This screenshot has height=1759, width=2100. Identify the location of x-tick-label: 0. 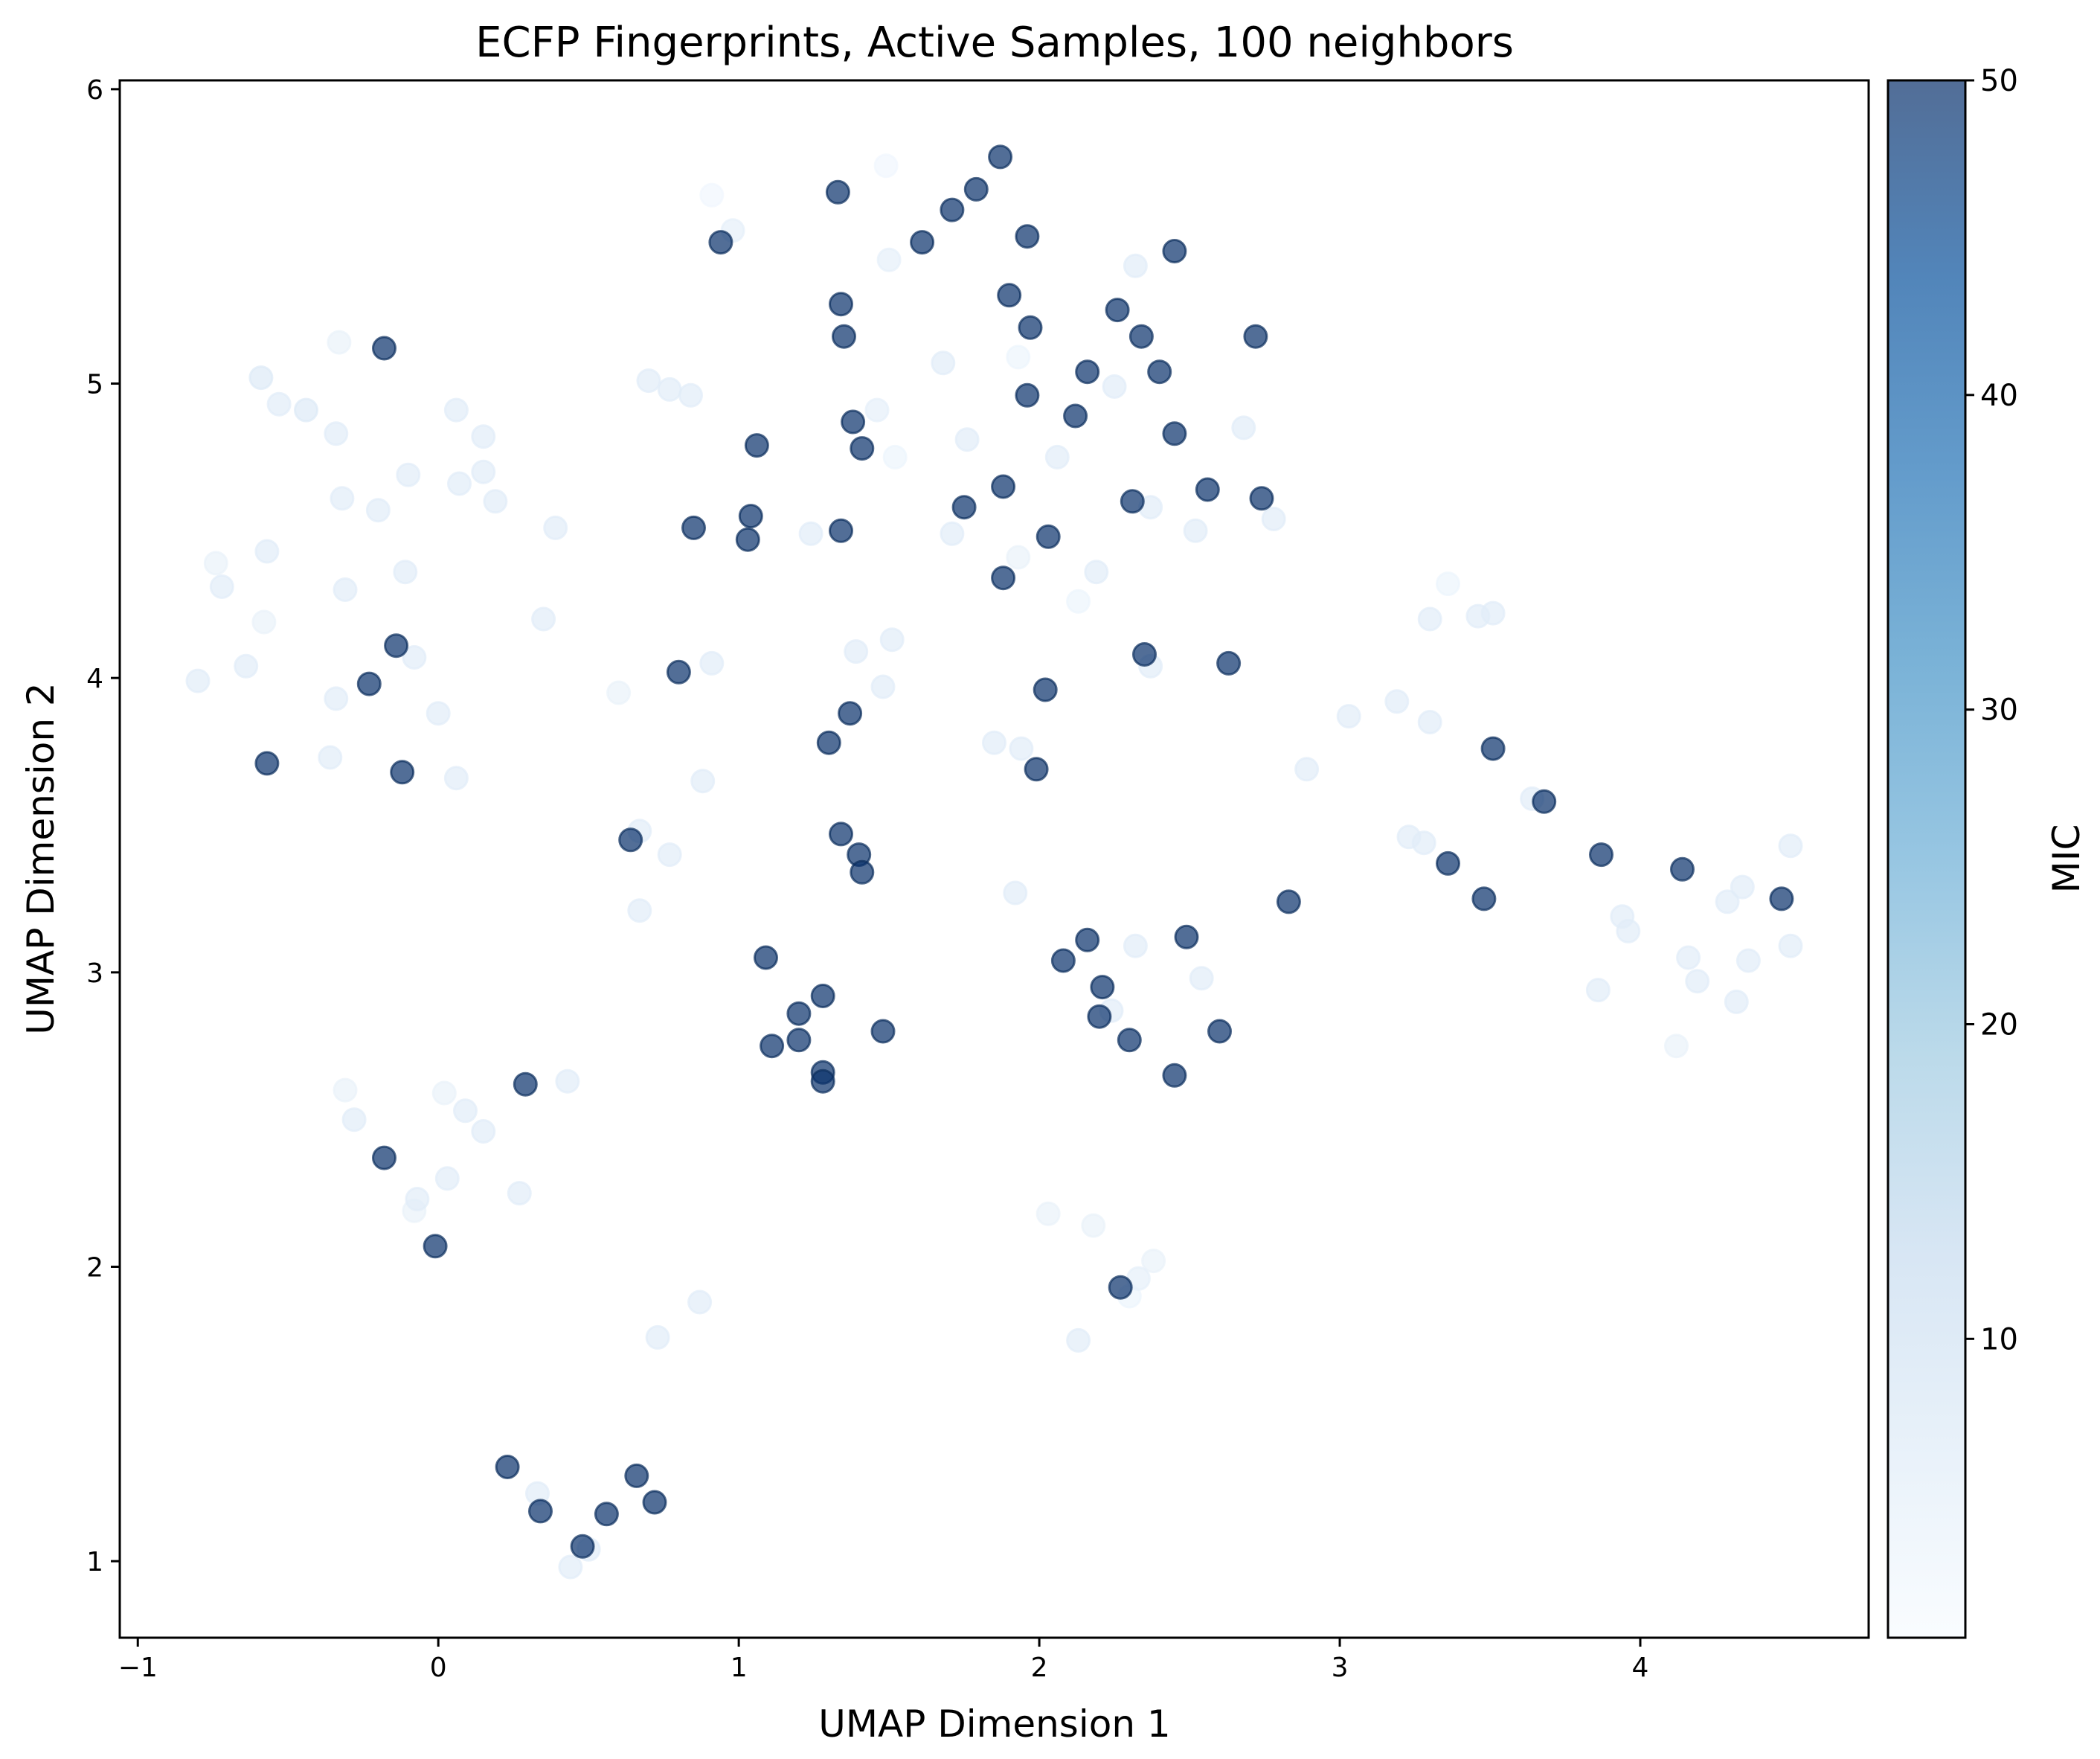
(439, 1668).